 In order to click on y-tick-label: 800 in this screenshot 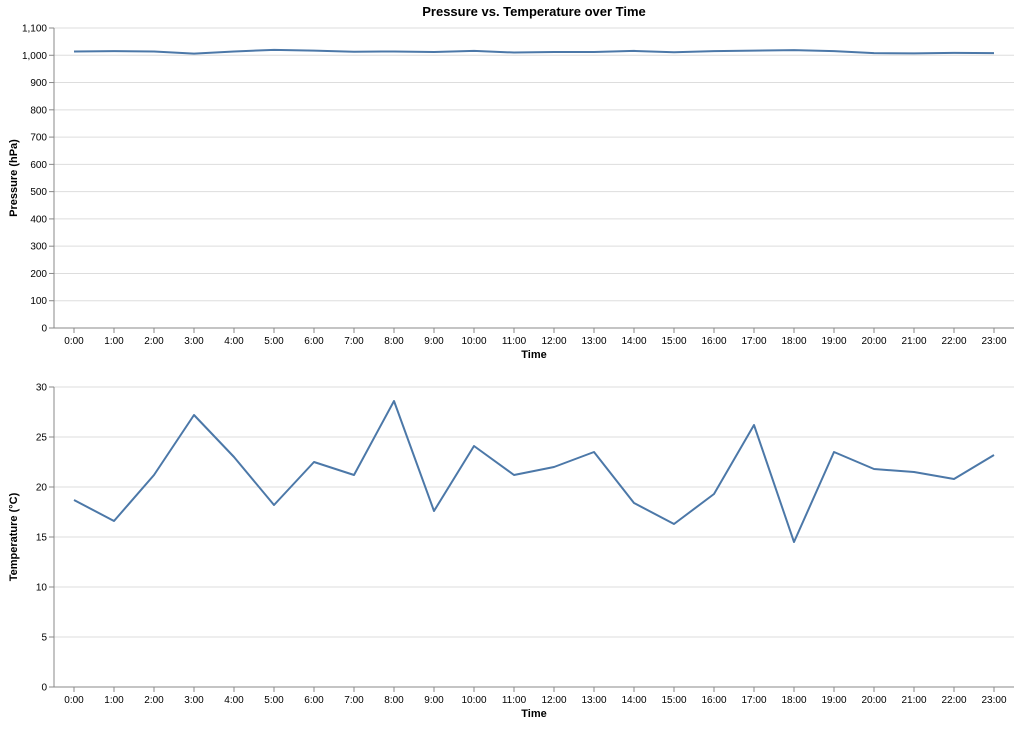, I will do `click(38, 110)`.